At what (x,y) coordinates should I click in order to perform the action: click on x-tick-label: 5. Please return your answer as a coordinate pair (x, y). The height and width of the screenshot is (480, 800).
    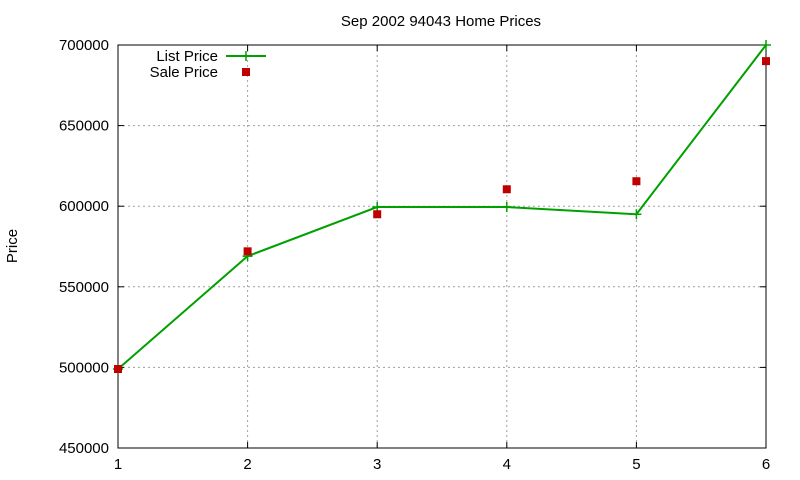
    Looking at the image, I should click on (636, 464).